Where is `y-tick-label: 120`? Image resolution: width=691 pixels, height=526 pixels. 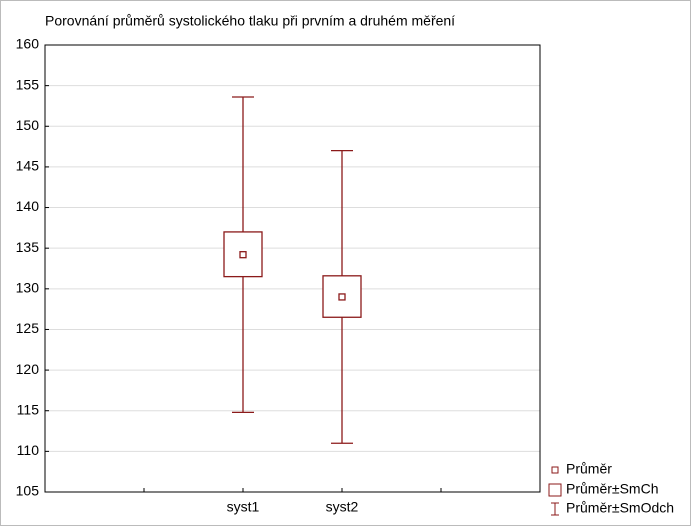
y-tick-label: 120 is located at coordinates (28, 369).